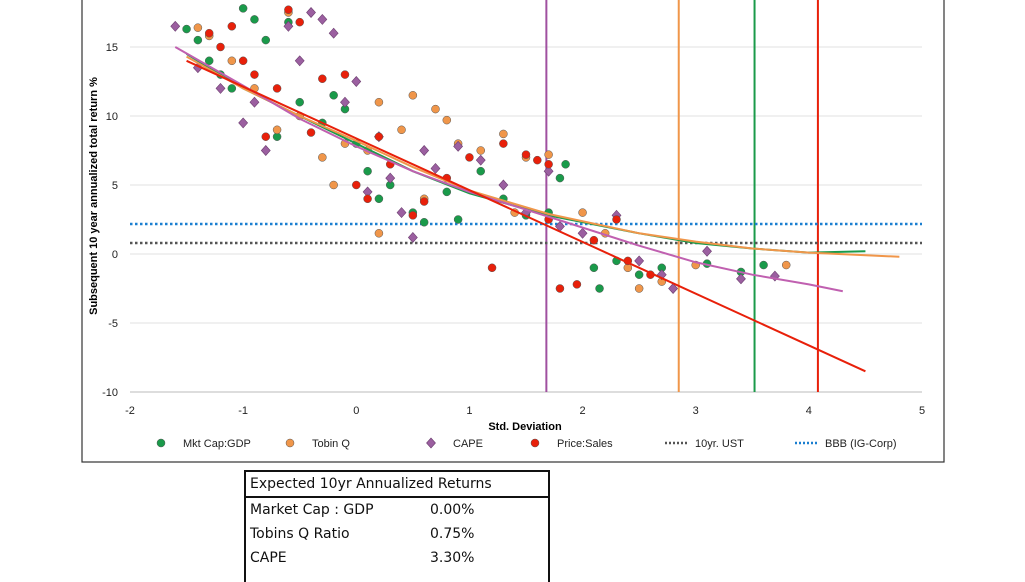 This screenshot has width=1025, height=582. Describe the element at coordinates (397, 485) in the screenshot. I see `table-title: Expected 10yr Annualized Returns` at that location.